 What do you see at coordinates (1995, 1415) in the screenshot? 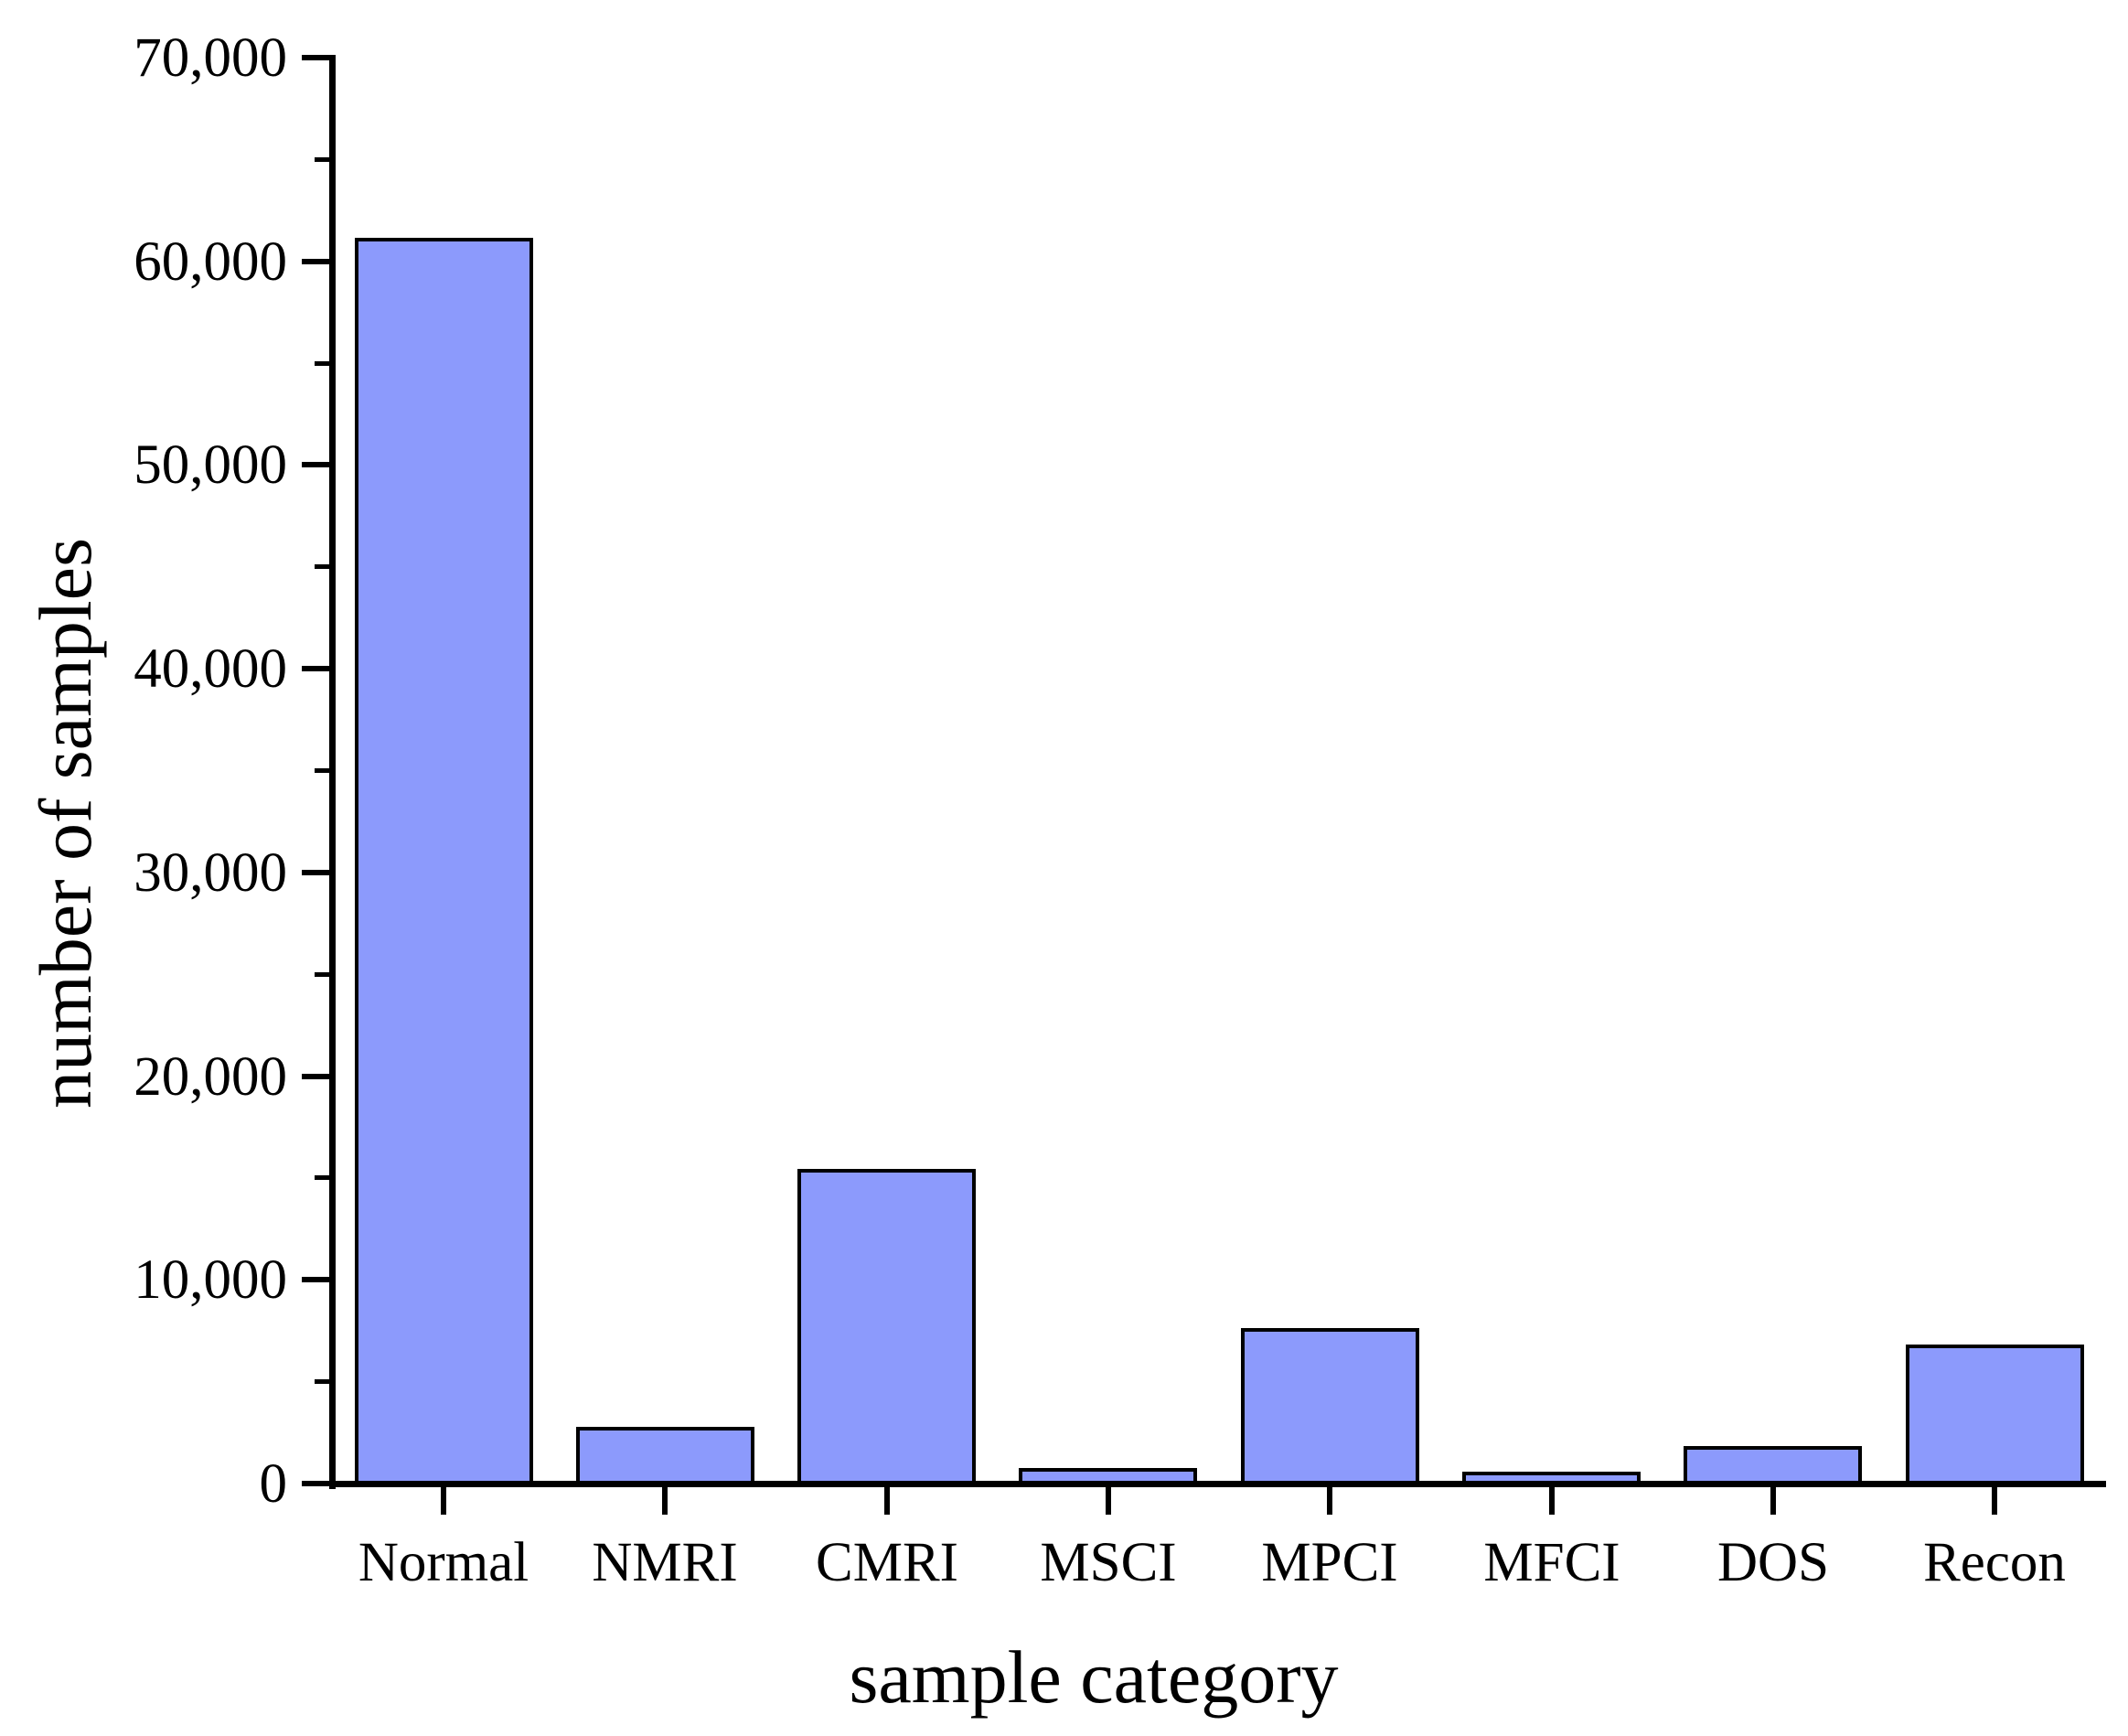
I see `bar-recon` at bounding box center [1995, 1415].